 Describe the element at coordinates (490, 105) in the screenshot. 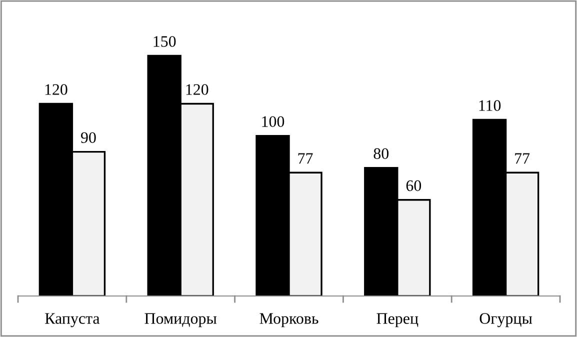

I see `data-label: 110` at that location.